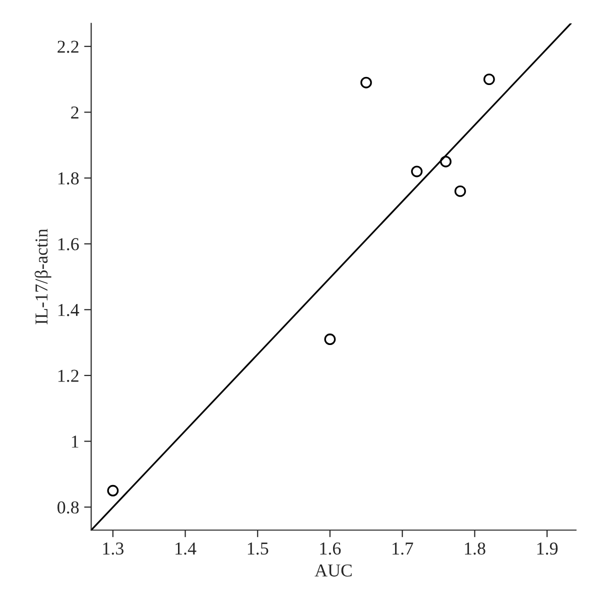 The width and height of the screenshot is (600, 615). Describe the element at coordinates (258, 548) in the screenshot. I see `x-tick-label: 1.5` at that location.